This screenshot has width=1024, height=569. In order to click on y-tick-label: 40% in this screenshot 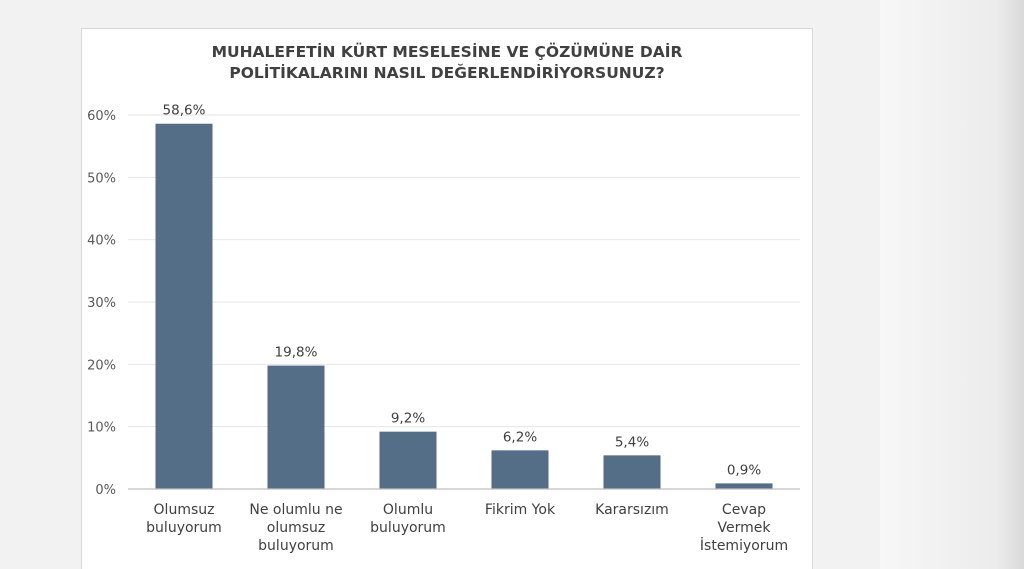, I will do `click(101, 241)`.